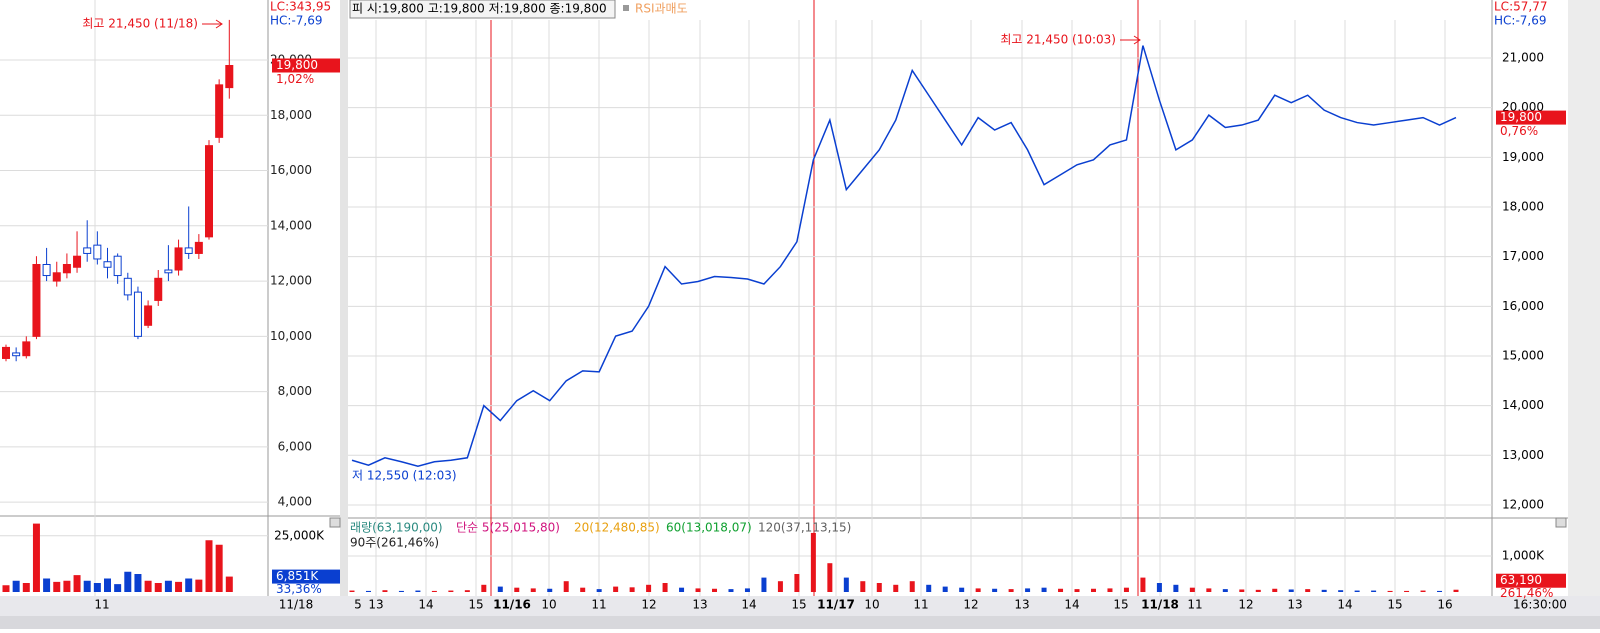 Image resolution: width=1600 pixels, height=633 pixels. Describe the element at coordinates (291, 281) in the screenshot. I see `y-tick-label: 12,000` at that location.